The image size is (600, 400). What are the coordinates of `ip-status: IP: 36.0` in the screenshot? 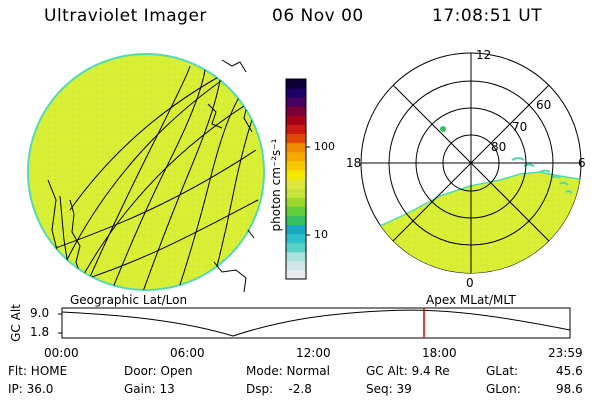 It's located at (31, 389).